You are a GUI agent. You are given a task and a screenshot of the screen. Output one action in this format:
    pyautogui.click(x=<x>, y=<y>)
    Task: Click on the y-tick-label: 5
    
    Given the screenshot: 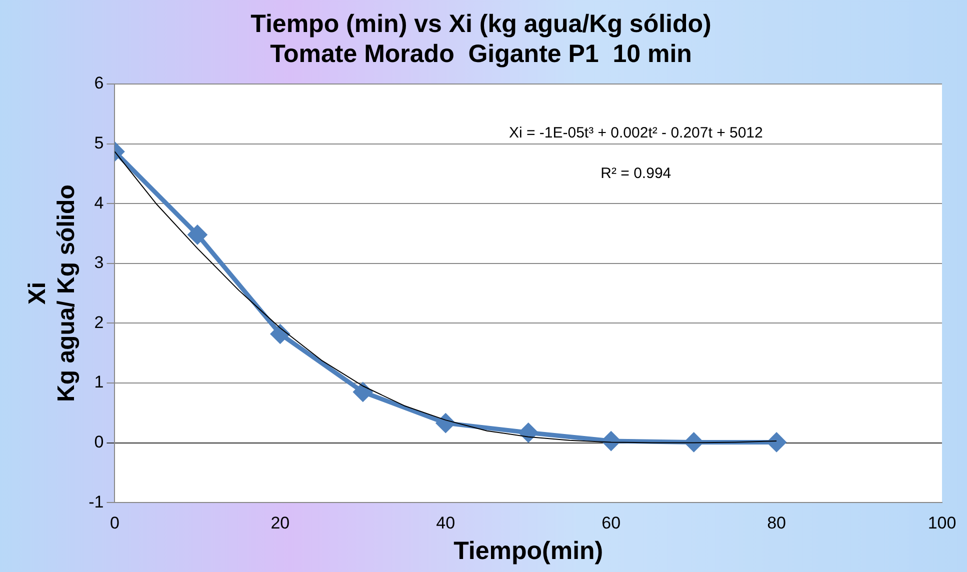 What is the action you would take?
    pyautogui.click(x=99, y=142)
    